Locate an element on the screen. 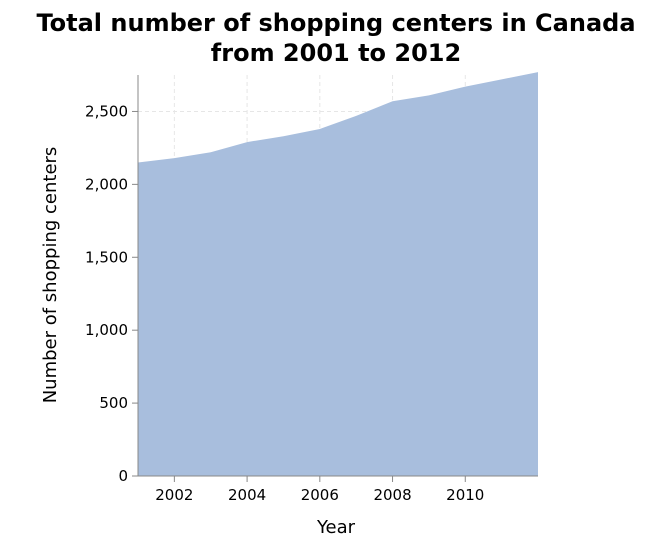 Image resolution: width=672 pixels, height=548 pixels. x-tick-label: 2004 is located at coordinates (247, 495).